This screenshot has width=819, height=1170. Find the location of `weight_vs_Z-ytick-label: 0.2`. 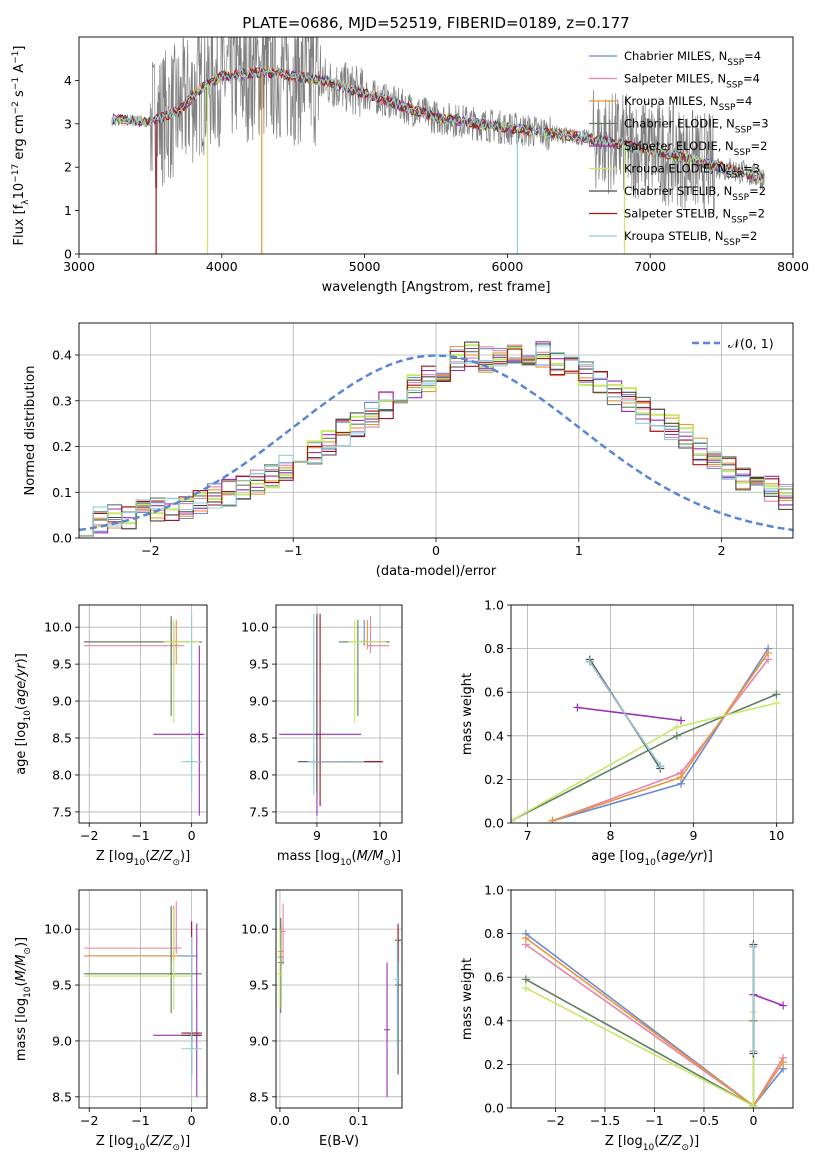

weight_vs_Z-ytick-label: 0.2 is located at coordinates (494, 1064).